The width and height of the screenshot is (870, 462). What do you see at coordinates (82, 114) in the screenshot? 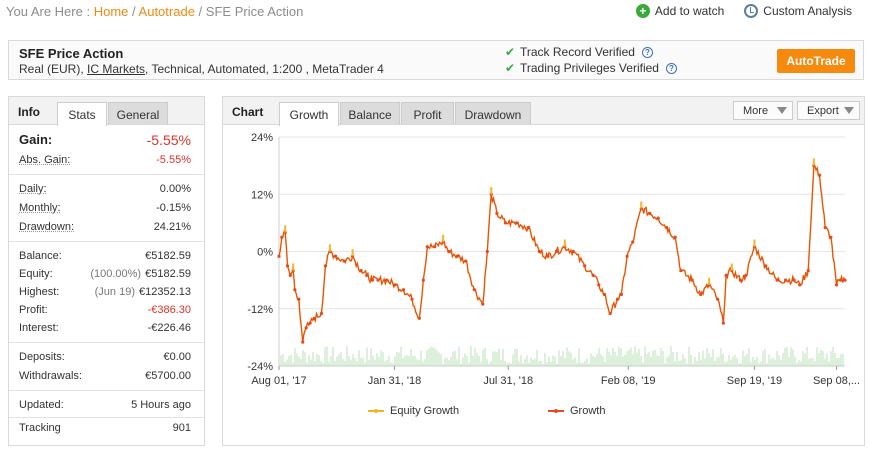
I see `tab-stats: Stats` at bounding box center [82, 114].